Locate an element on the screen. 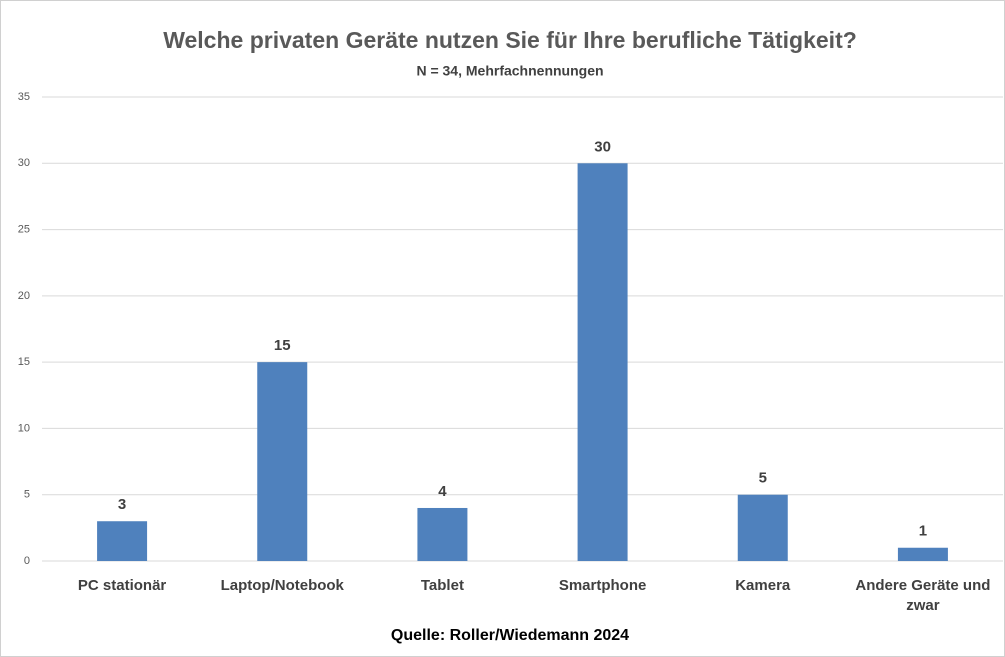 The width and height of the screenshot is (1005, 657). data-label: 3 is located at coordinates (122, 504).